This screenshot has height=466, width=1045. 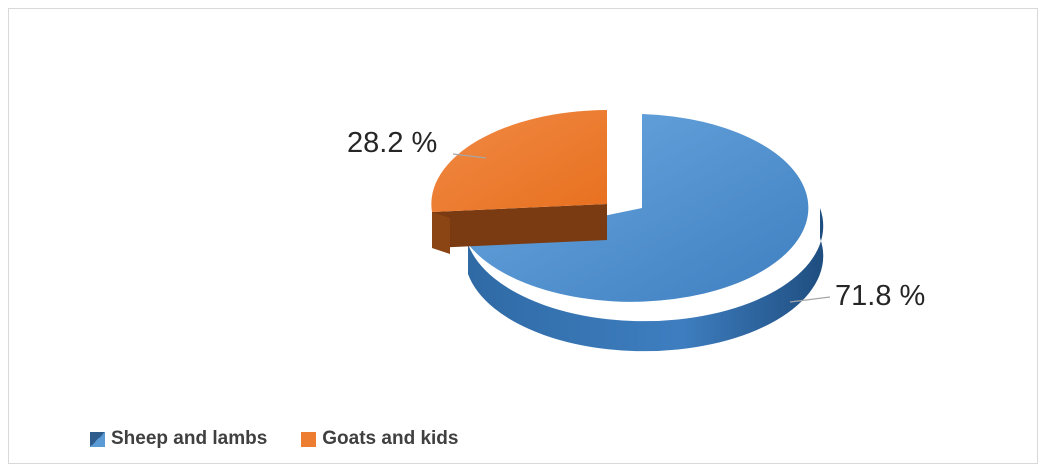 What do you see at coordinates (392, 143) in the screenshot?
I see `data-label-goats: 28.2 %` at bounding box center [392, 143].